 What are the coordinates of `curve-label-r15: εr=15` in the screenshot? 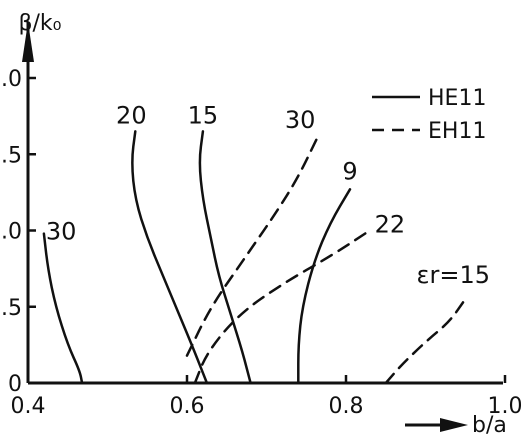 It's located at (454, 275).